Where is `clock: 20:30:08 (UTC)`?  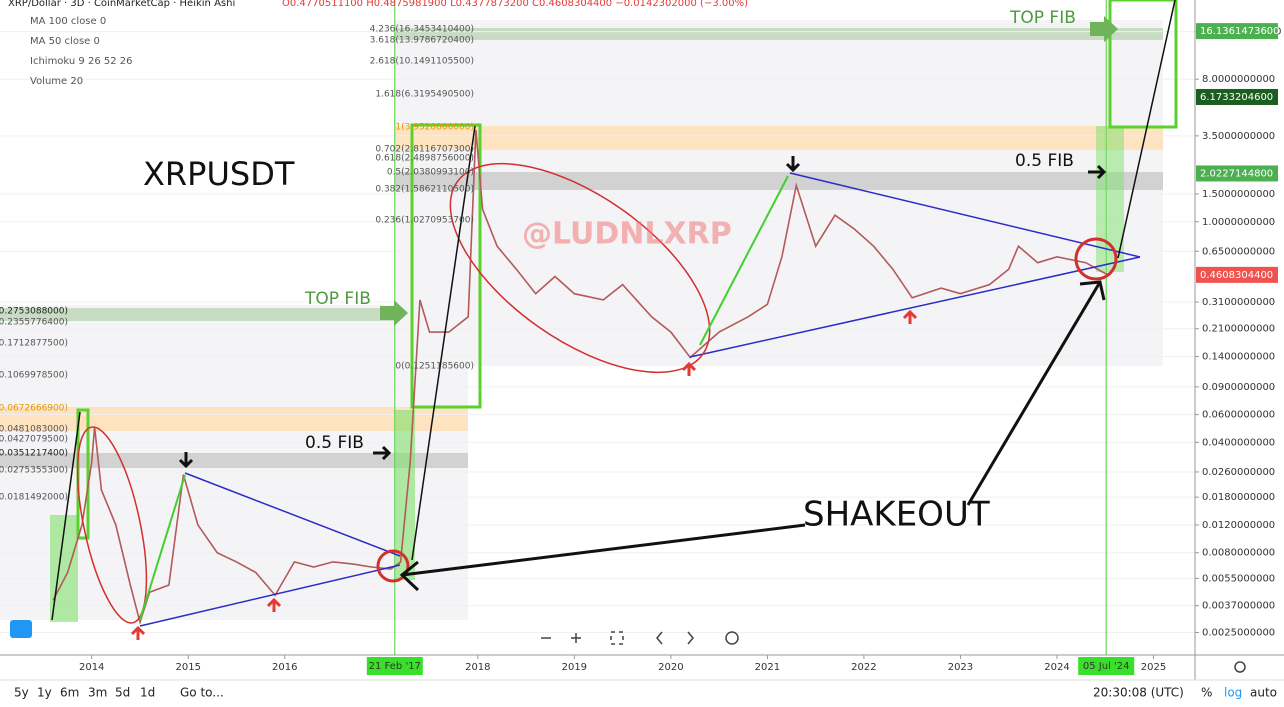 clock: 20:30:08 (UTC) is located at coordinates (1138, 693).